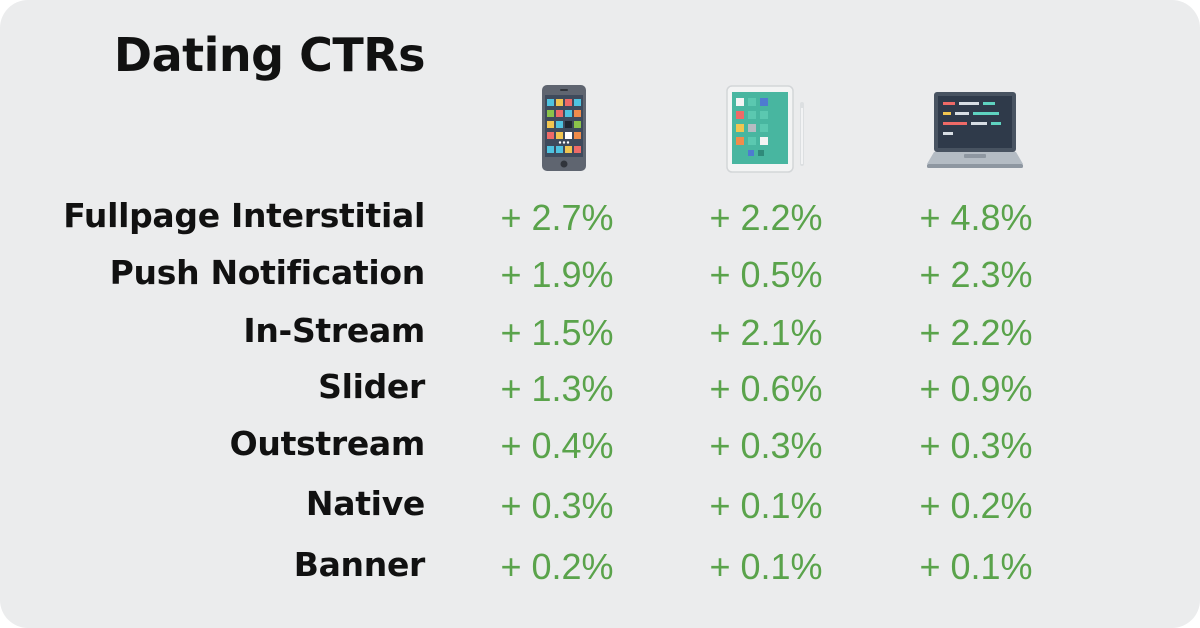  What do you see at coordinates (976, 217) in the screenshot?
I see `ctr-value: + 4.8%` at bounding box center [976, 217].